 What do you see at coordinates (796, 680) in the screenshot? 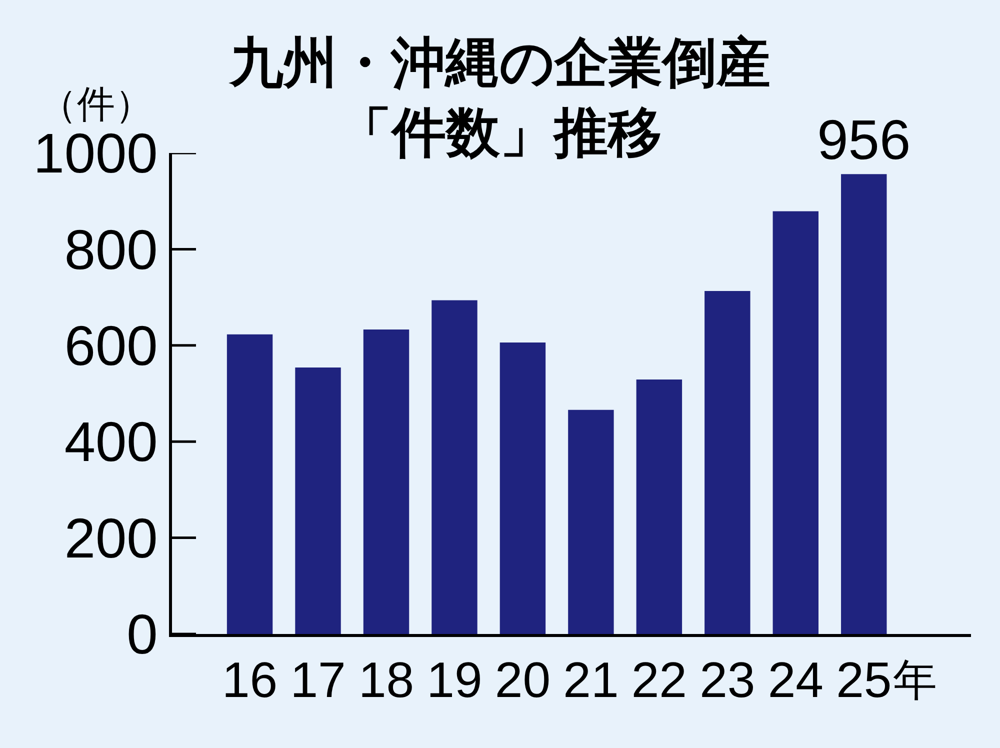
I see `x-tick-label: 24` at bounding box center [796, 680].